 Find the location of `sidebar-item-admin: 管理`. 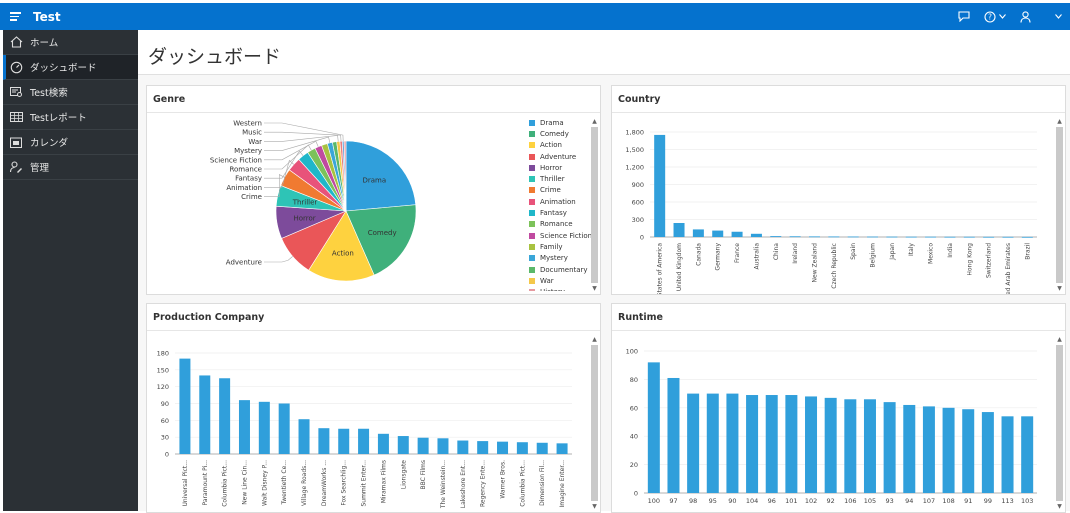

sidebar-item-admin: 管理 is located at coordinates (70, 167).